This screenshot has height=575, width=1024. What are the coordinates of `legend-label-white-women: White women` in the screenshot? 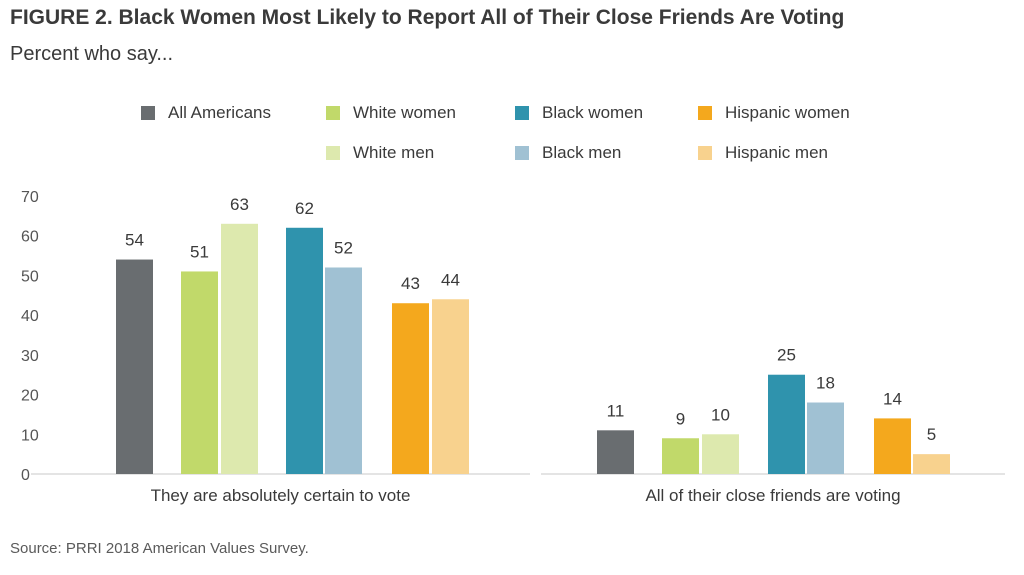 It's located at (404, 112).